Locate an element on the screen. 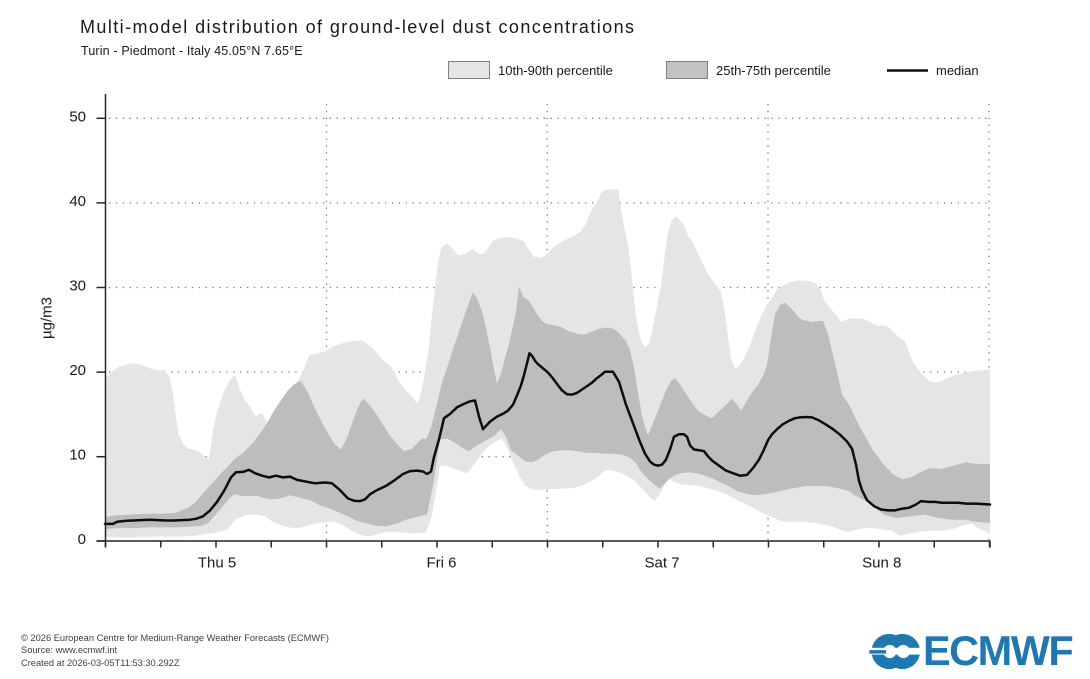  svg-text: 30 is located at coordinates (77, 286).